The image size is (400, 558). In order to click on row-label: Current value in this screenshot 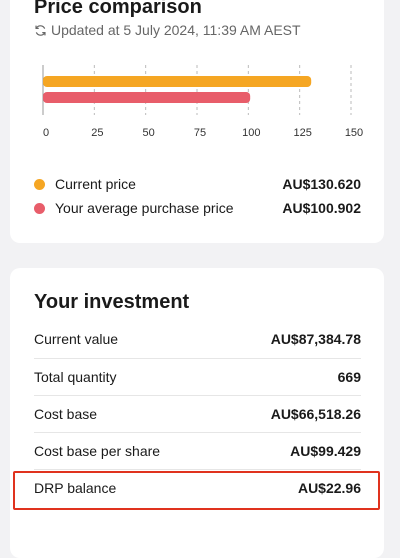, I will do `click(76, 339)`.